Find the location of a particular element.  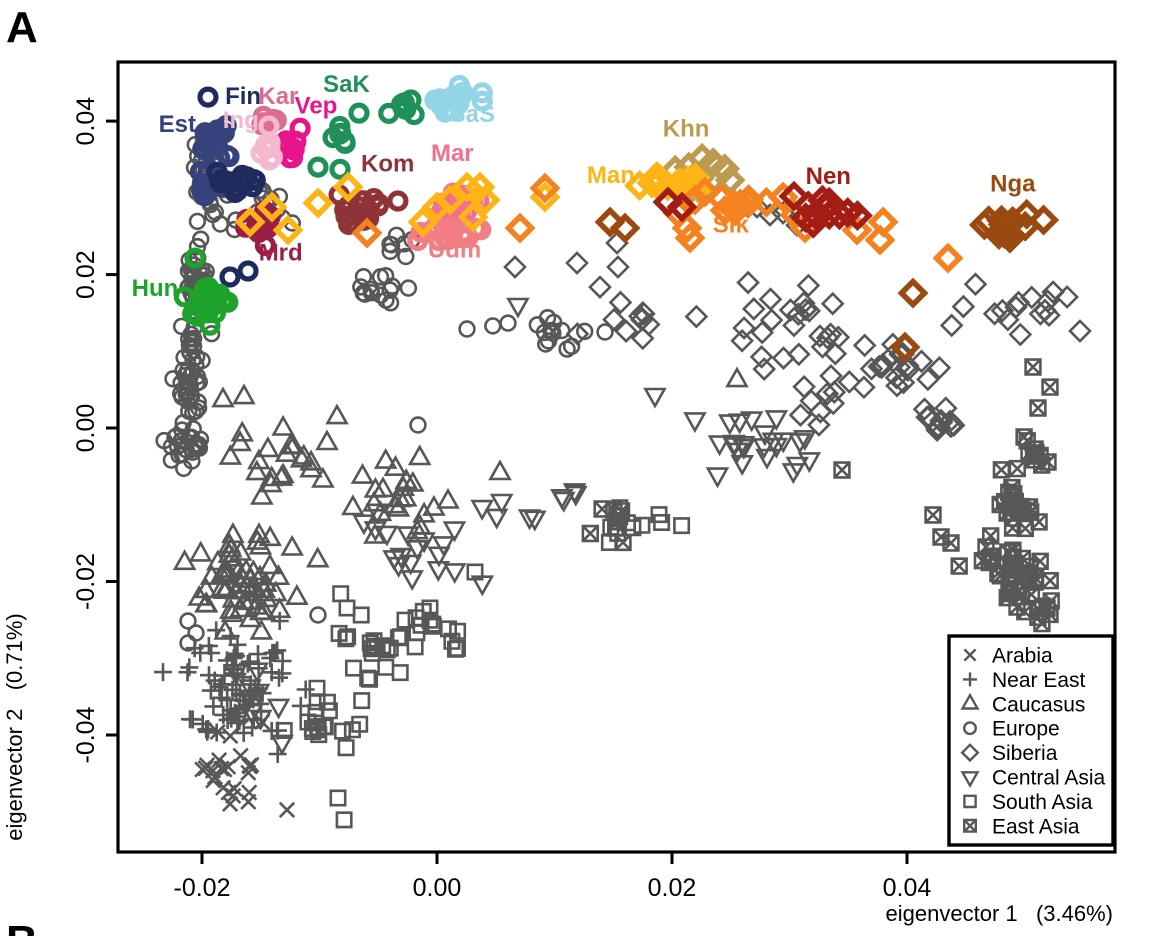

legend-label-central-asia: Central Asia is located at coordinates (1049, 778).